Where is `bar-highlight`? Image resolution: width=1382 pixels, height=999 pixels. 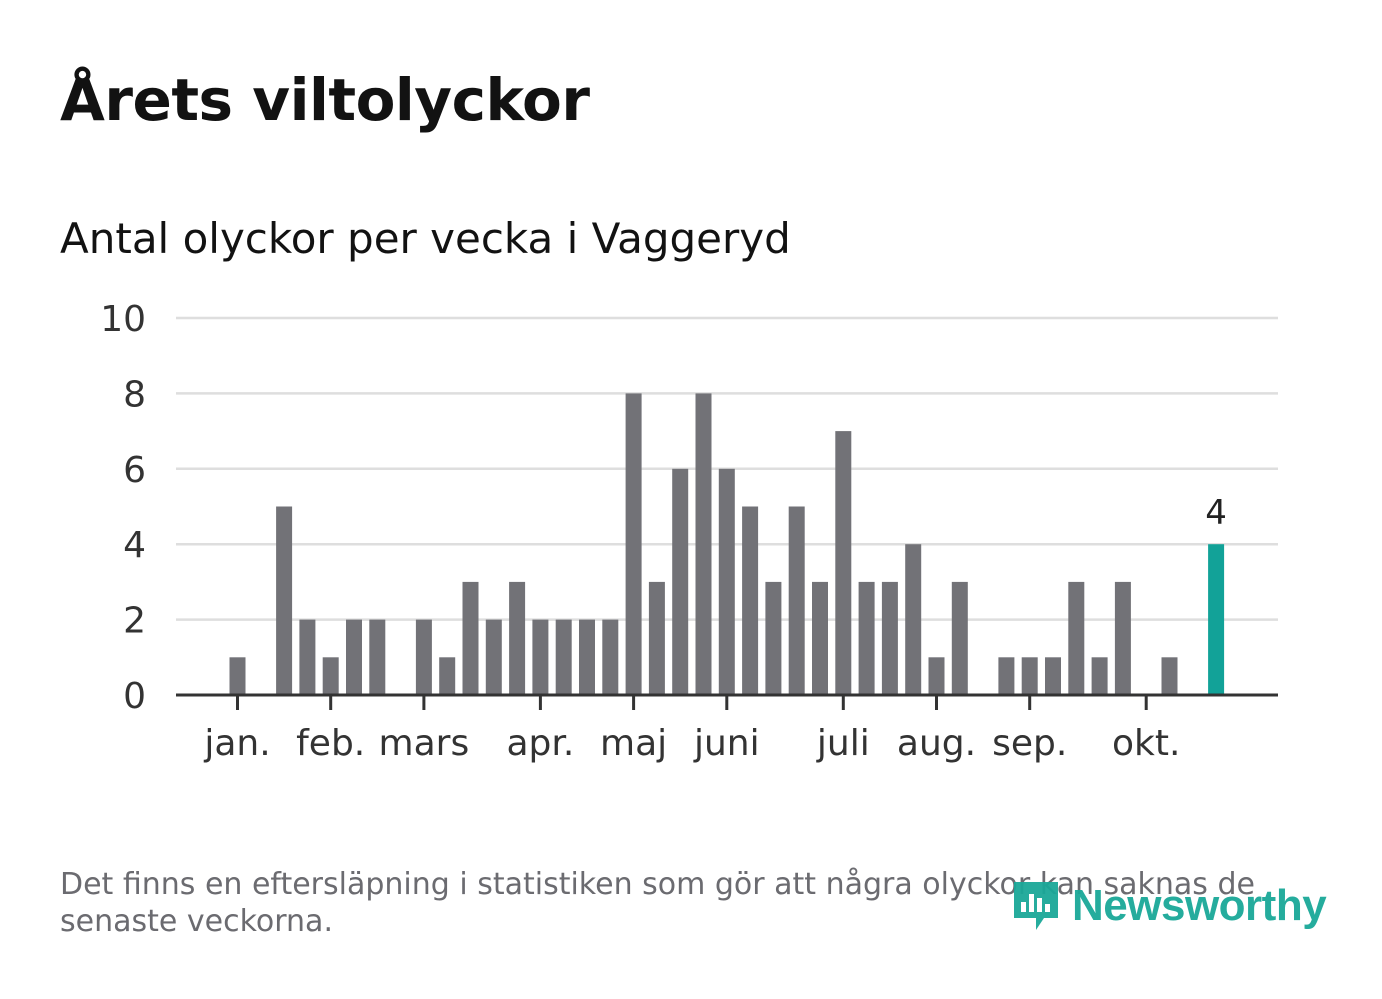
bar-highlight is located at coordinates (1216, 619).